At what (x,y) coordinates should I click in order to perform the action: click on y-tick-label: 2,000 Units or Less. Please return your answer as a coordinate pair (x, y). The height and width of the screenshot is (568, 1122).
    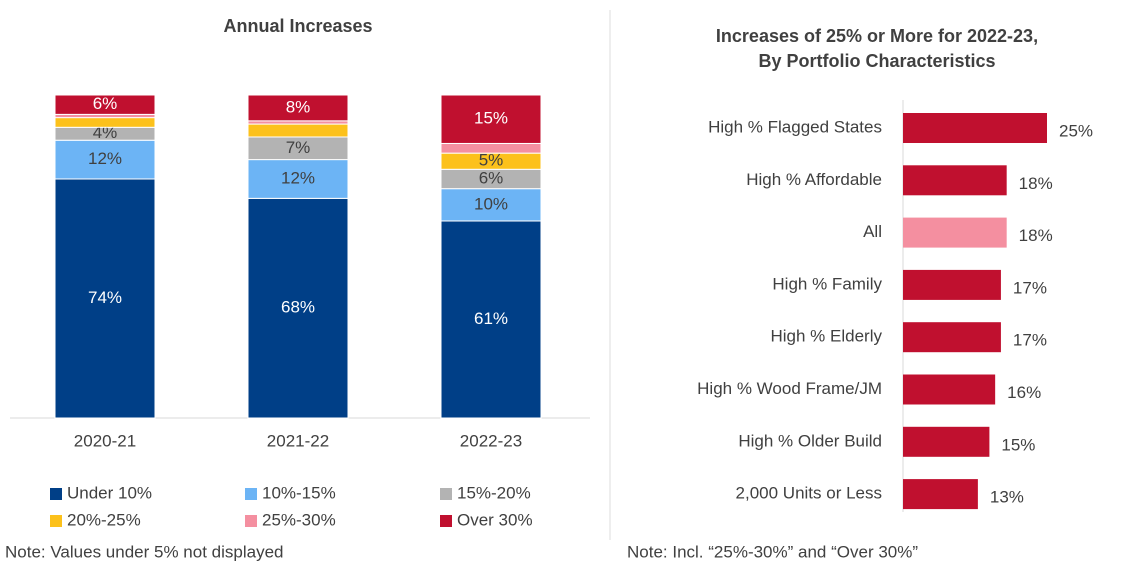
    Looking at the image, I should click on (809, 493).